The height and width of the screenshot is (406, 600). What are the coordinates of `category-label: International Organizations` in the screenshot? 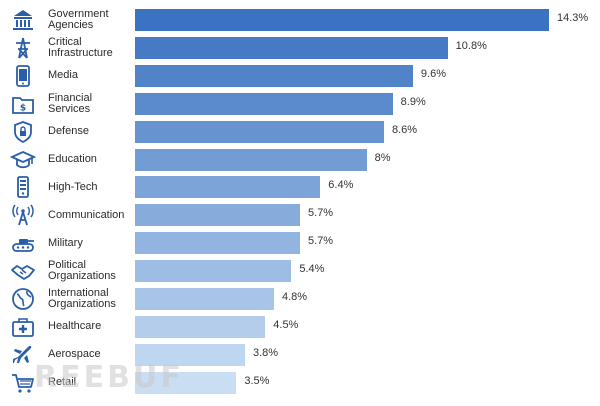 It's located at (82, 298).